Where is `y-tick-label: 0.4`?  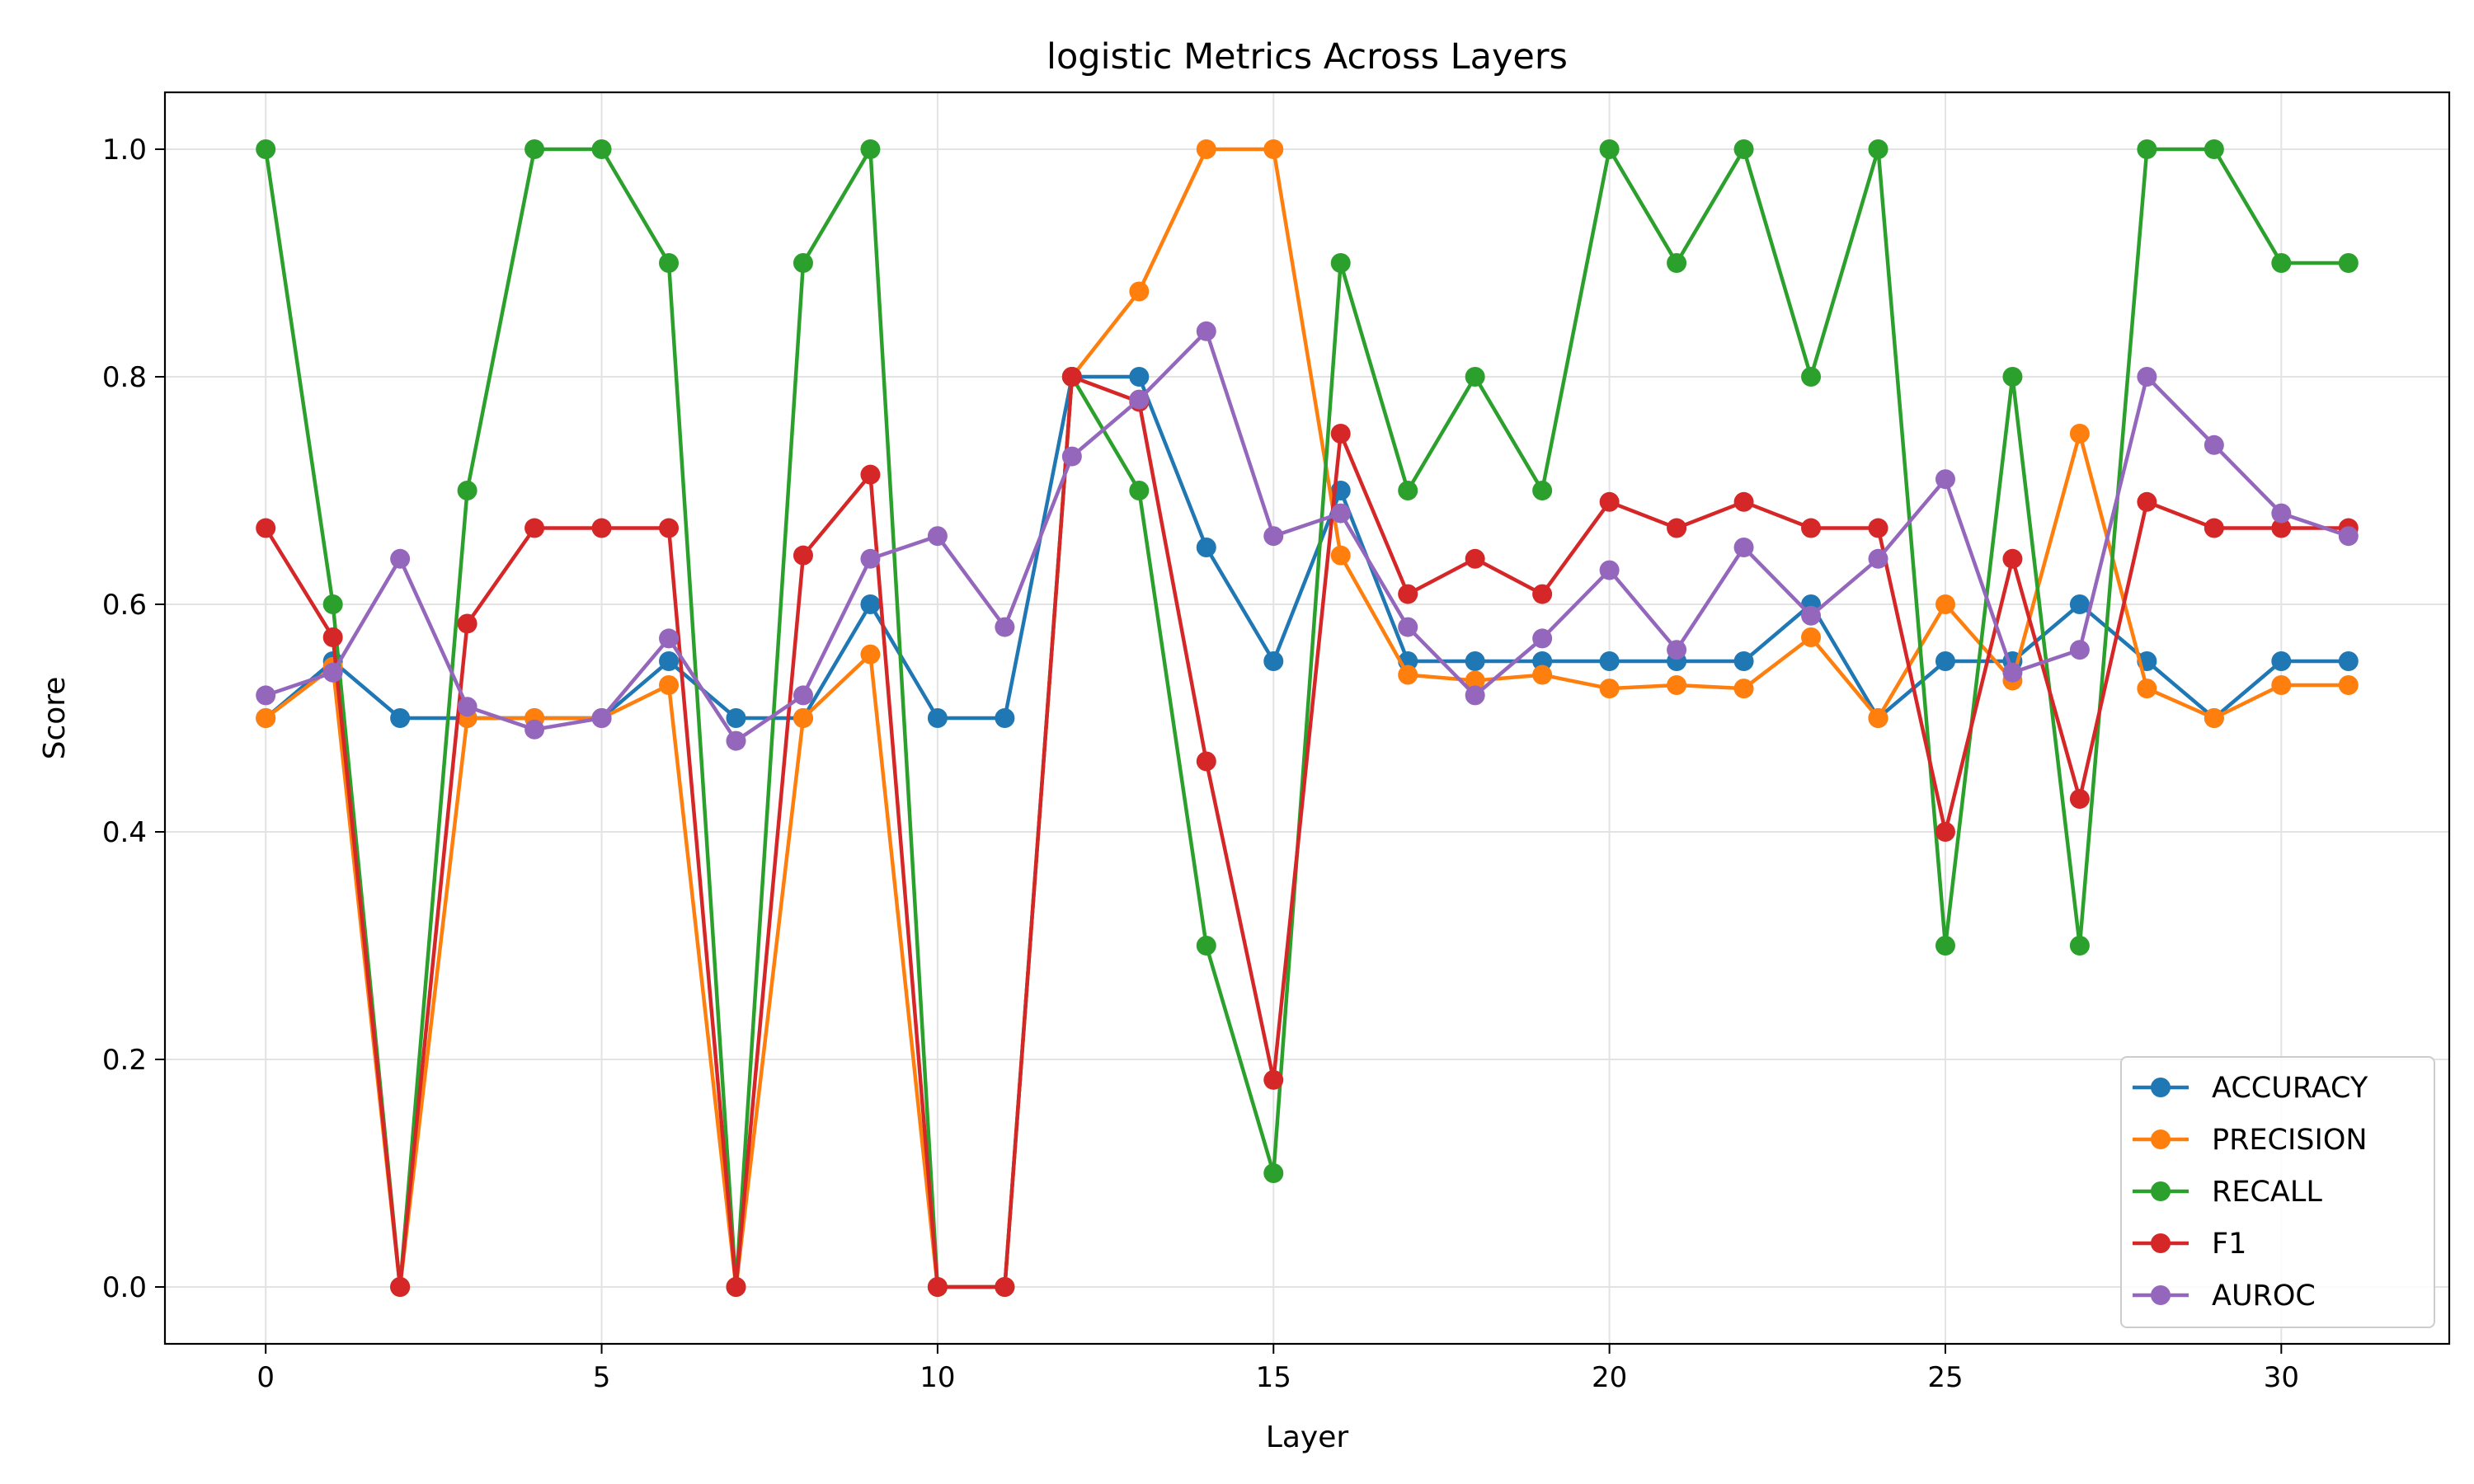
y-tick-label: 0.4 is located at coordinates (124, 832).